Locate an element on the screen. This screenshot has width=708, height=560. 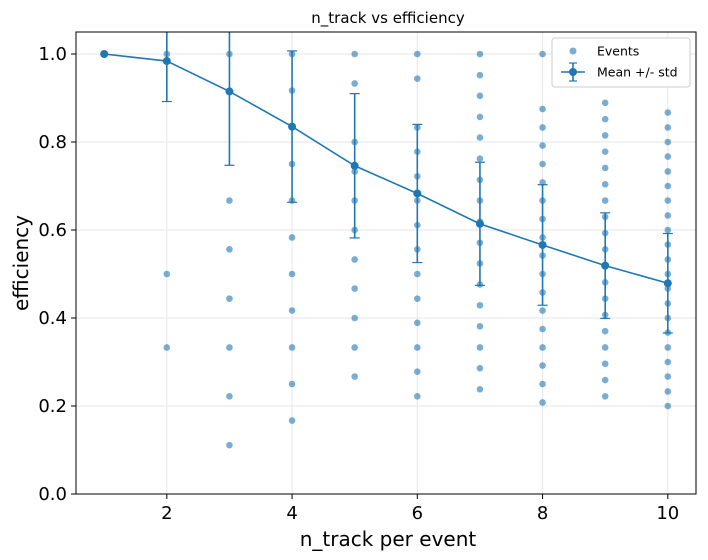
y-tick-label: 1.0 is located at coordinates (52, 54).